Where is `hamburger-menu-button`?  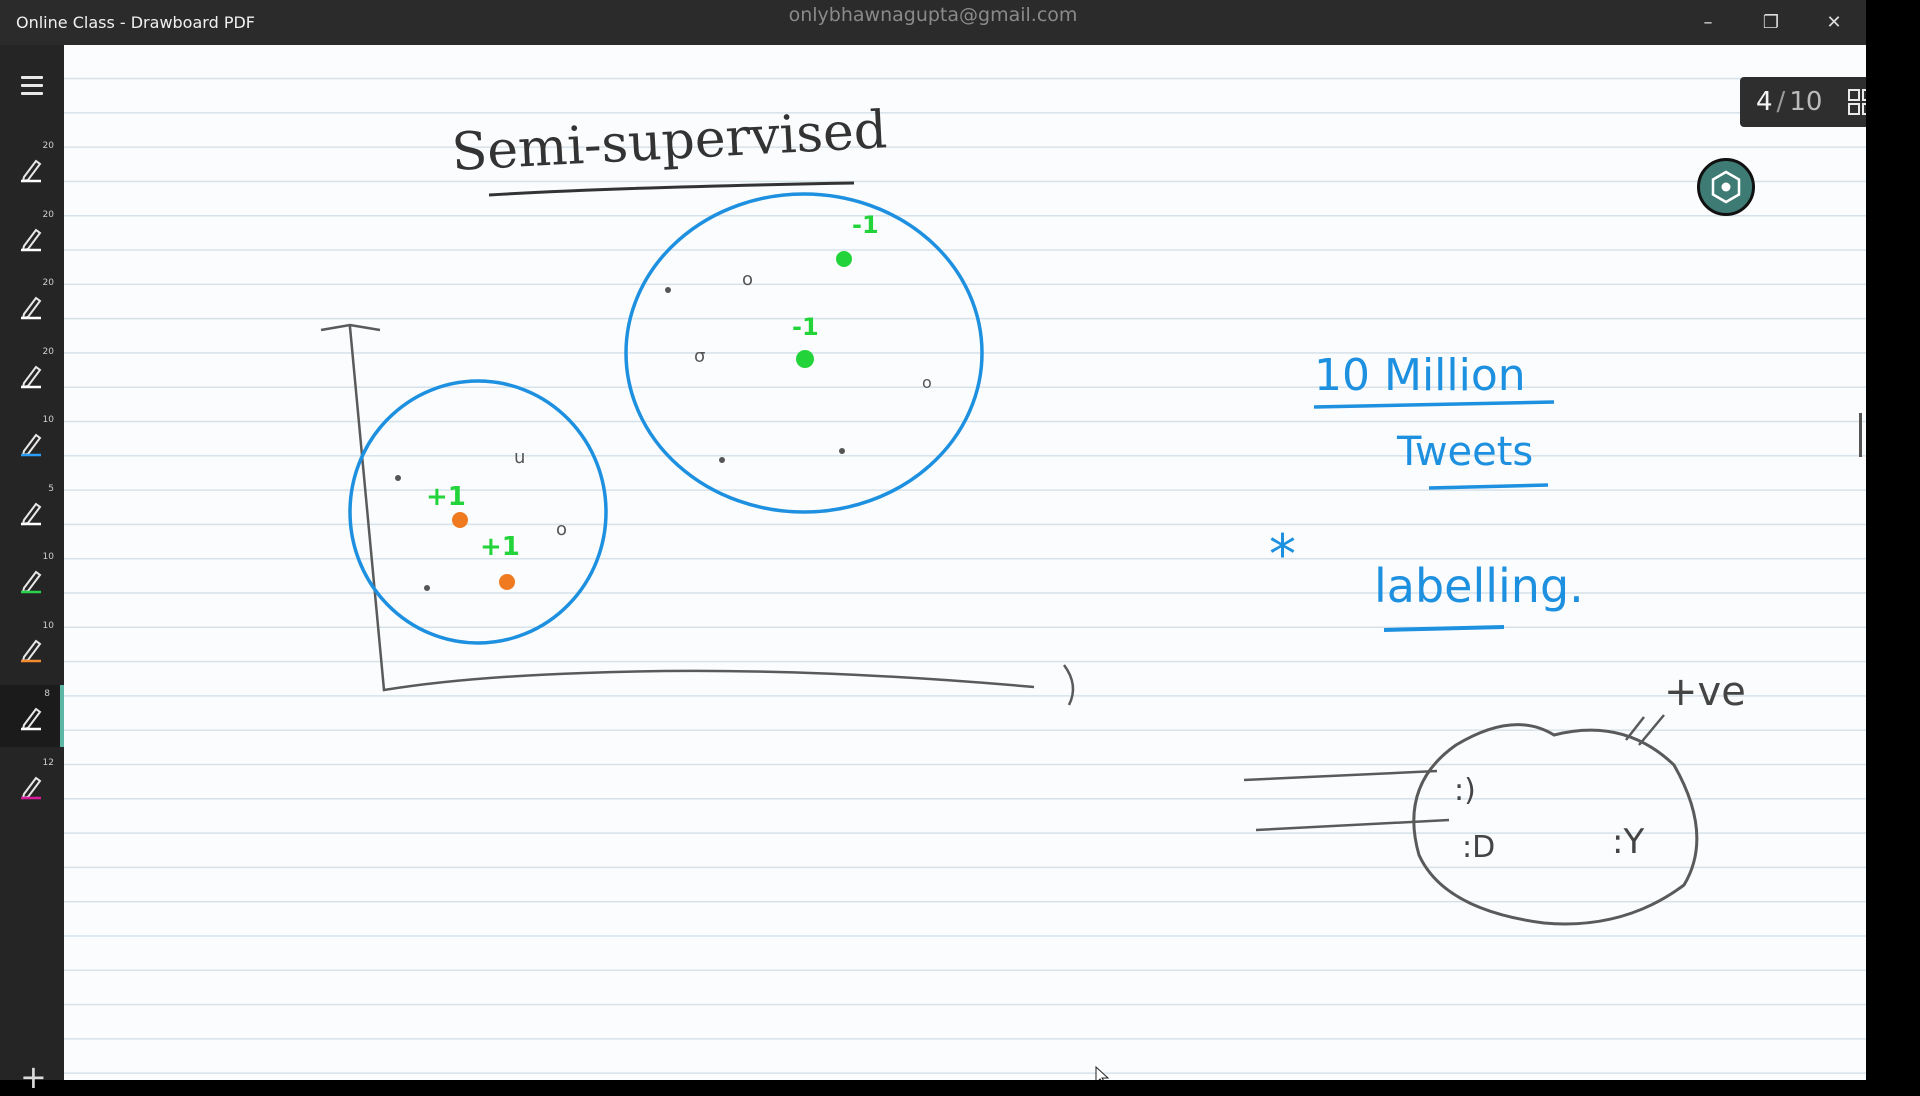 hamburger-menu-button is located at coordinates (32, 85).